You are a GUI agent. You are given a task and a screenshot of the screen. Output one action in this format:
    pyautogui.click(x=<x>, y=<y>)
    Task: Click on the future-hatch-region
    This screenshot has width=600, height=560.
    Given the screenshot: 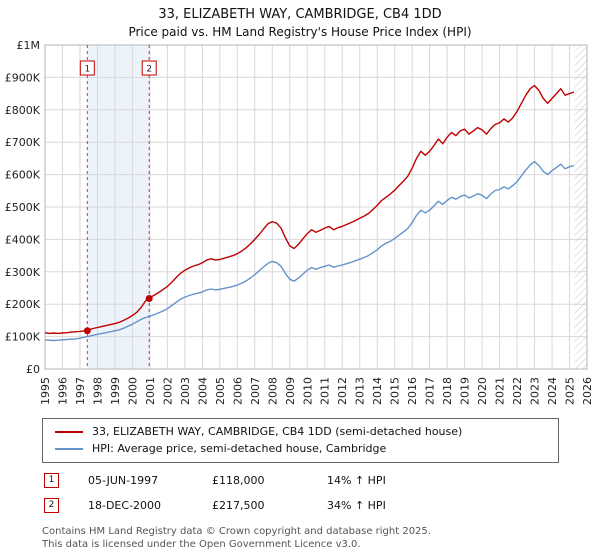 What is the action you would take?
    pyautogui.click(x=580, y=207)
    